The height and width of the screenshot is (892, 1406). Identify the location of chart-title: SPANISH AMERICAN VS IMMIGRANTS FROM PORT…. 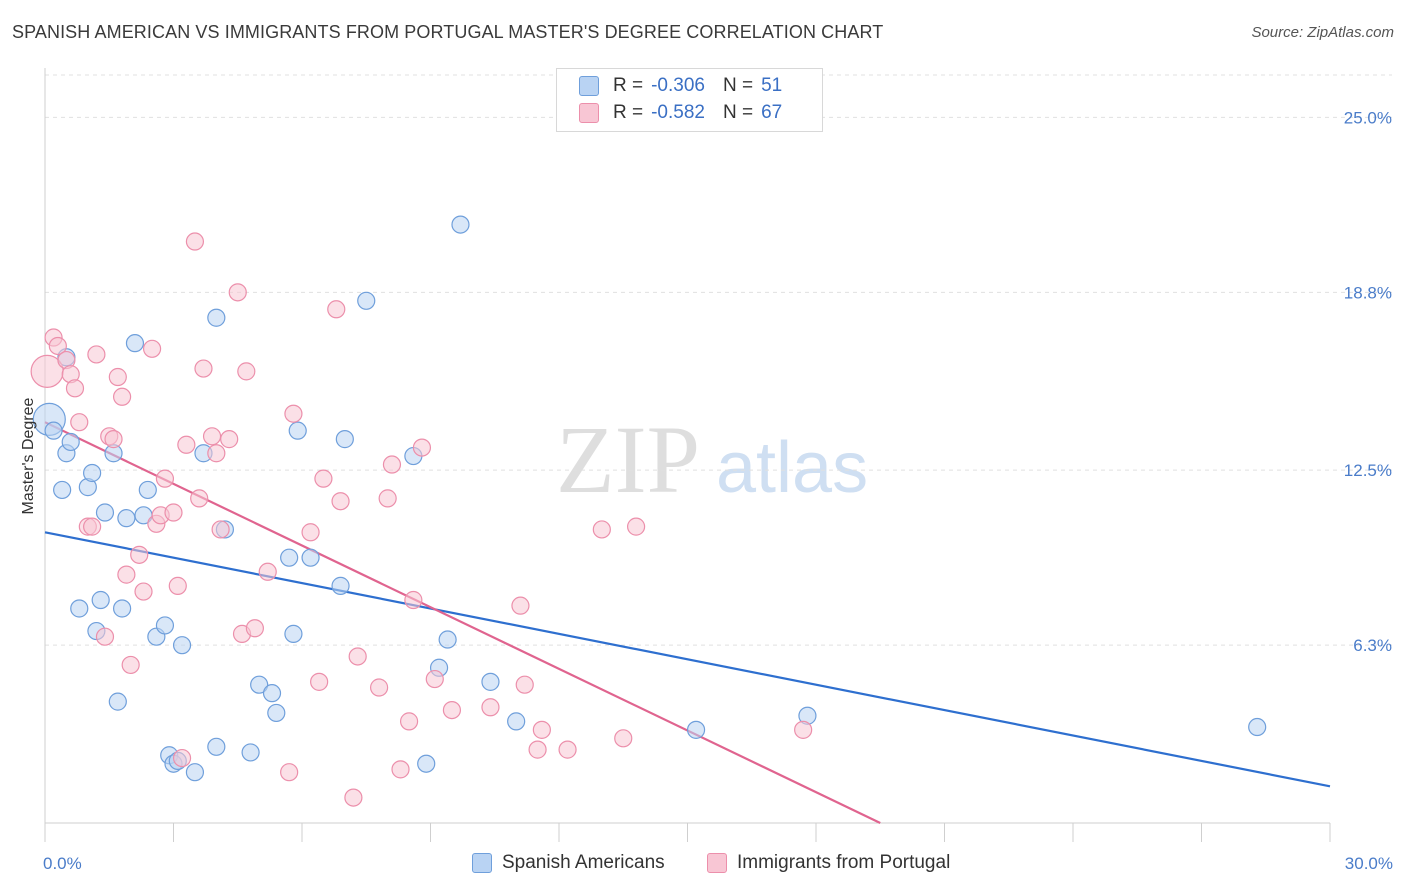
(448, 32).